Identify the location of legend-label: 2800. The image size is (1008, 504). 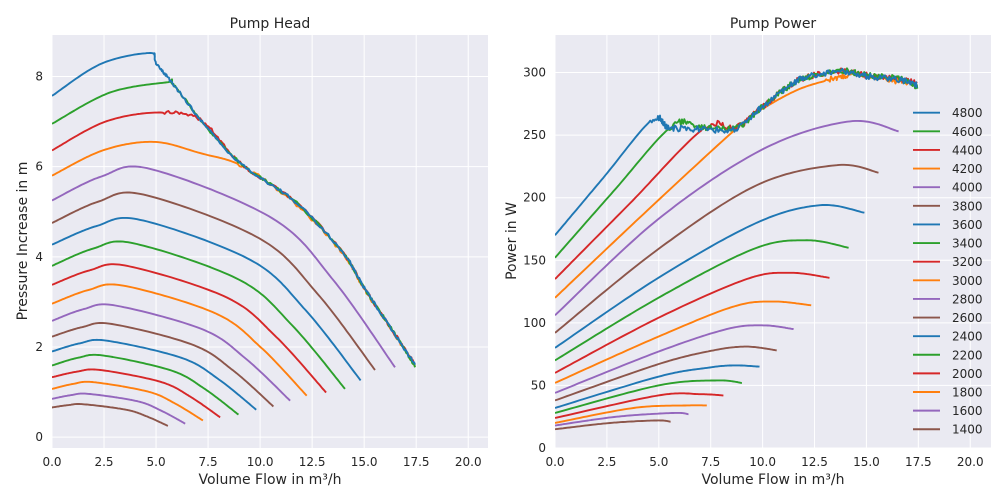
(967, 299).